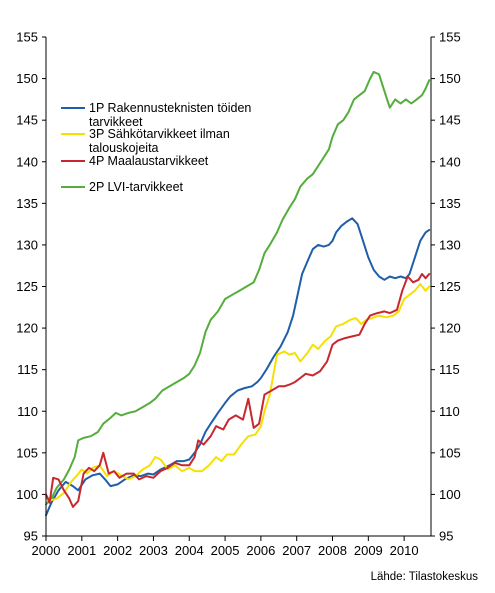 This screenshot has height=593, width=495. Describe the element at coordinates (170, 115) in the screenshot. I see `legend-label-1: 1P Rakennusteknisten töiden tarvikkeet` at that location.